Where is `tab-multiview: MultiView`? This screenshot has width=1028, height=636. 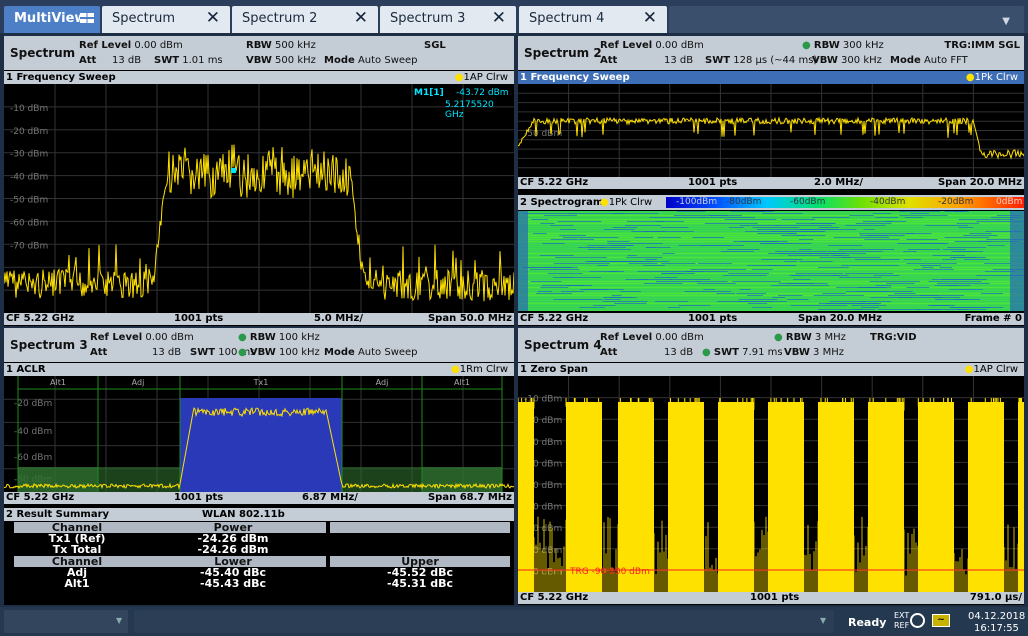
tab-multiview: MultiView is located at coordinates (52, 19).